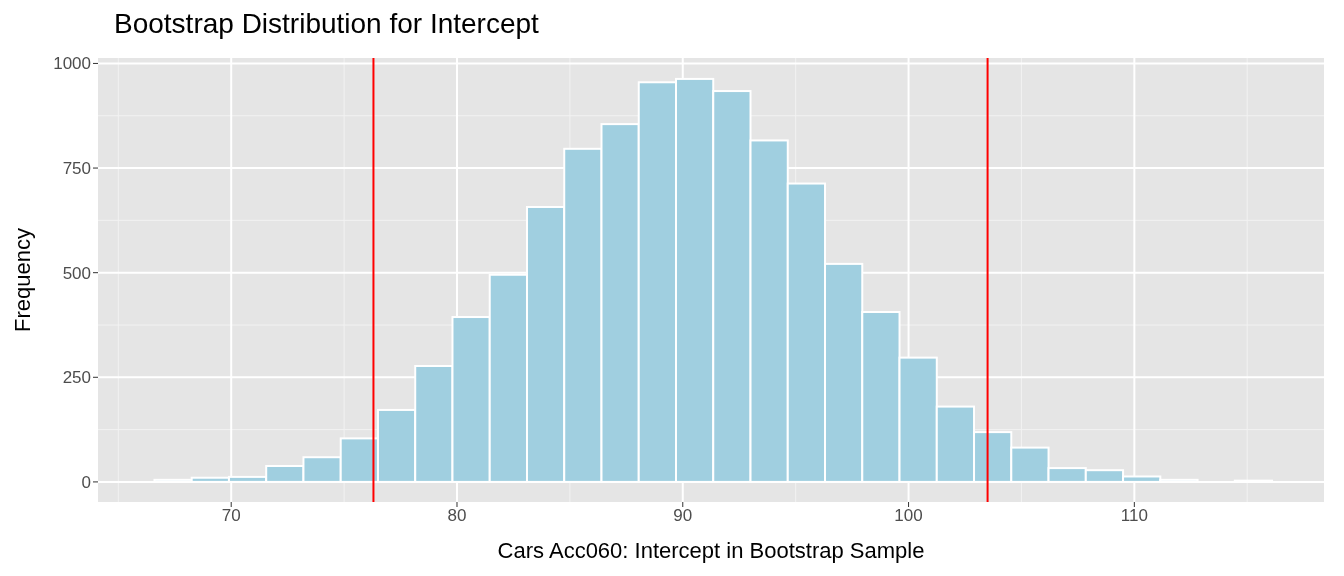 Image resolution: width=1344 pixels, height=576 pixels. What do you see at coordinates (76, 169) in the screenshot?
I see `y-tick-label: 750` at bounding box center [76, 169].